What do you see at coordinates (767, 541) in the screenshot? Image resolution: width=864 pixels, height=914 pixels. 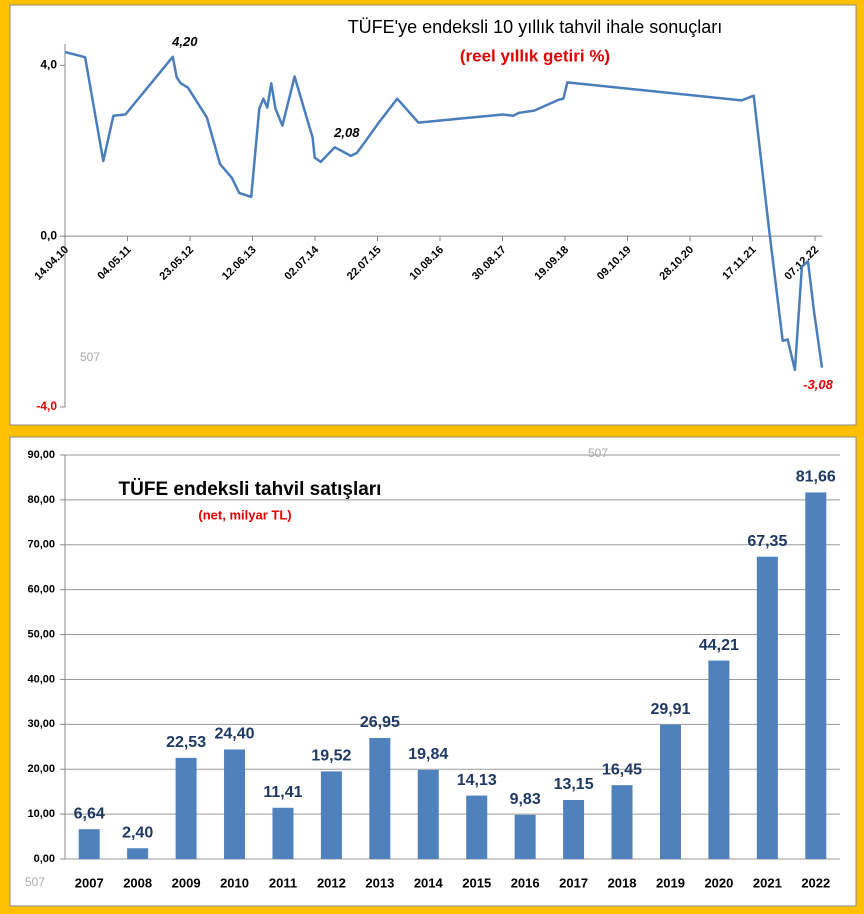 I see `value-label: 67,35` at bounding box center [767, 541].